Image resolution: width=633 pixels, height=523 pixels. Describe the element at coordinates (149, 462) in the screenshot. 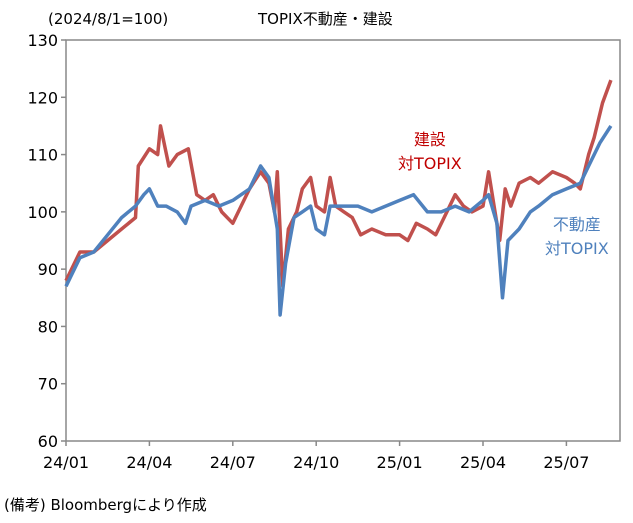

I see `x-tick-label: 24/04` at that location.